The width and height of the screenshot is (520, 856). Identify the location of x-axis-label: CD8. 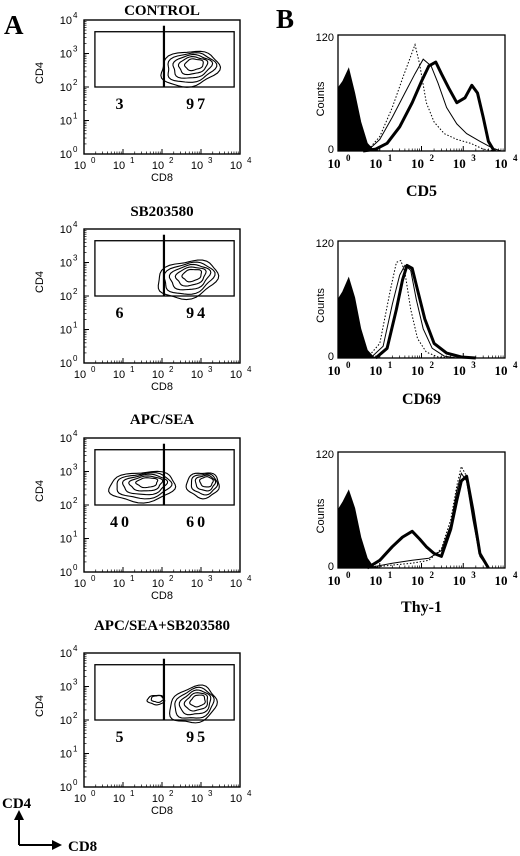
(162, 596).